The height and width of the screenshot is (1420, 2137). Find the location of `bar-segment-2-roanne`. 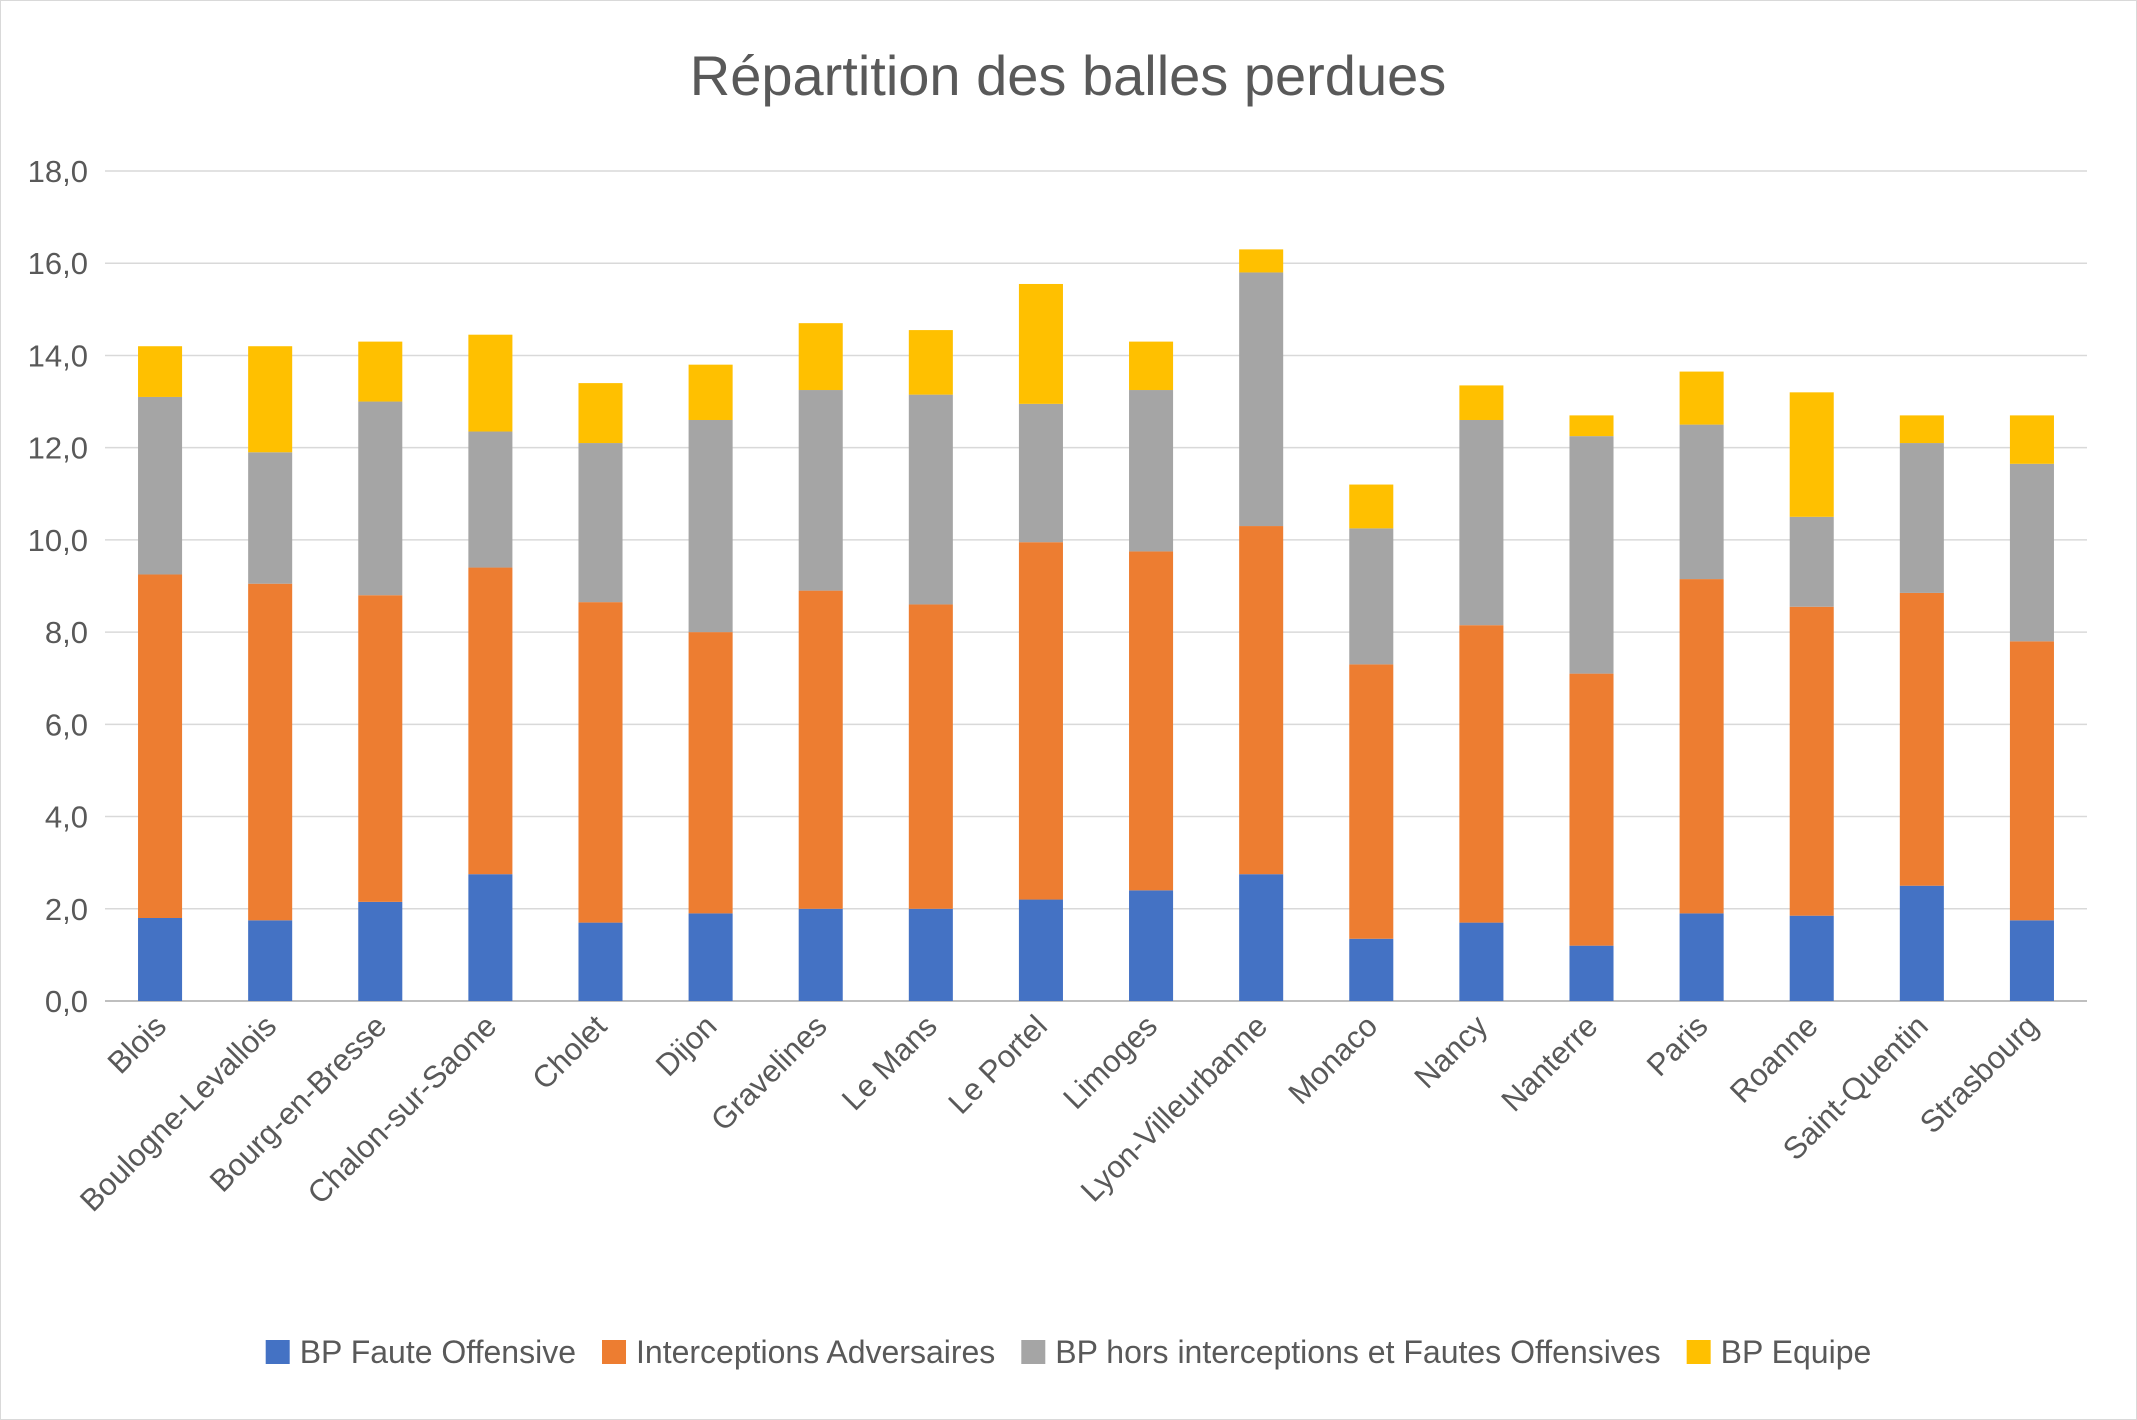

bar-segment-2-roanne is located at coordinates (1811, 761).